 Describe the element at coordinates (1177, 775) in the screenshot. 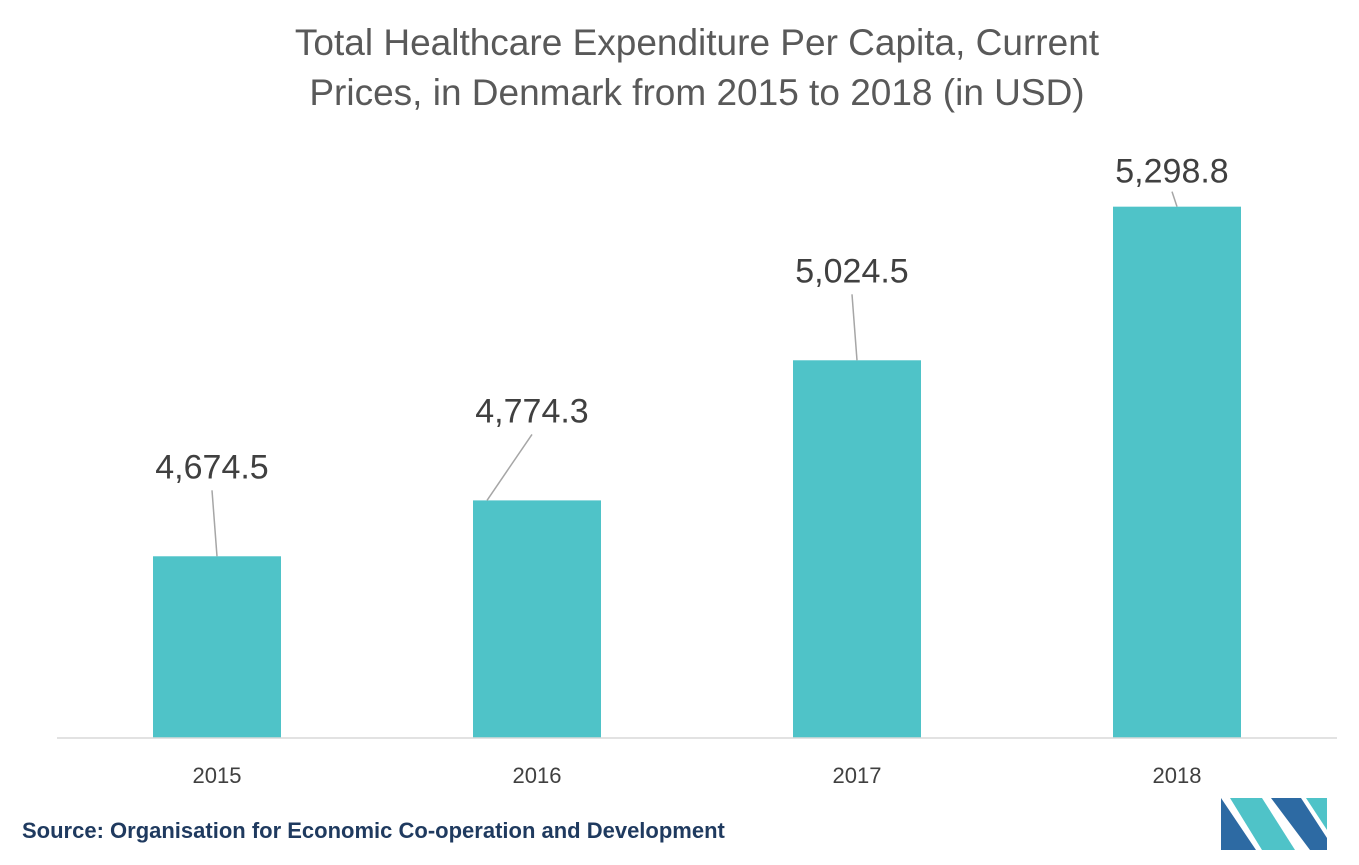

I see `x-tick-label-2018: 2018` at that location.